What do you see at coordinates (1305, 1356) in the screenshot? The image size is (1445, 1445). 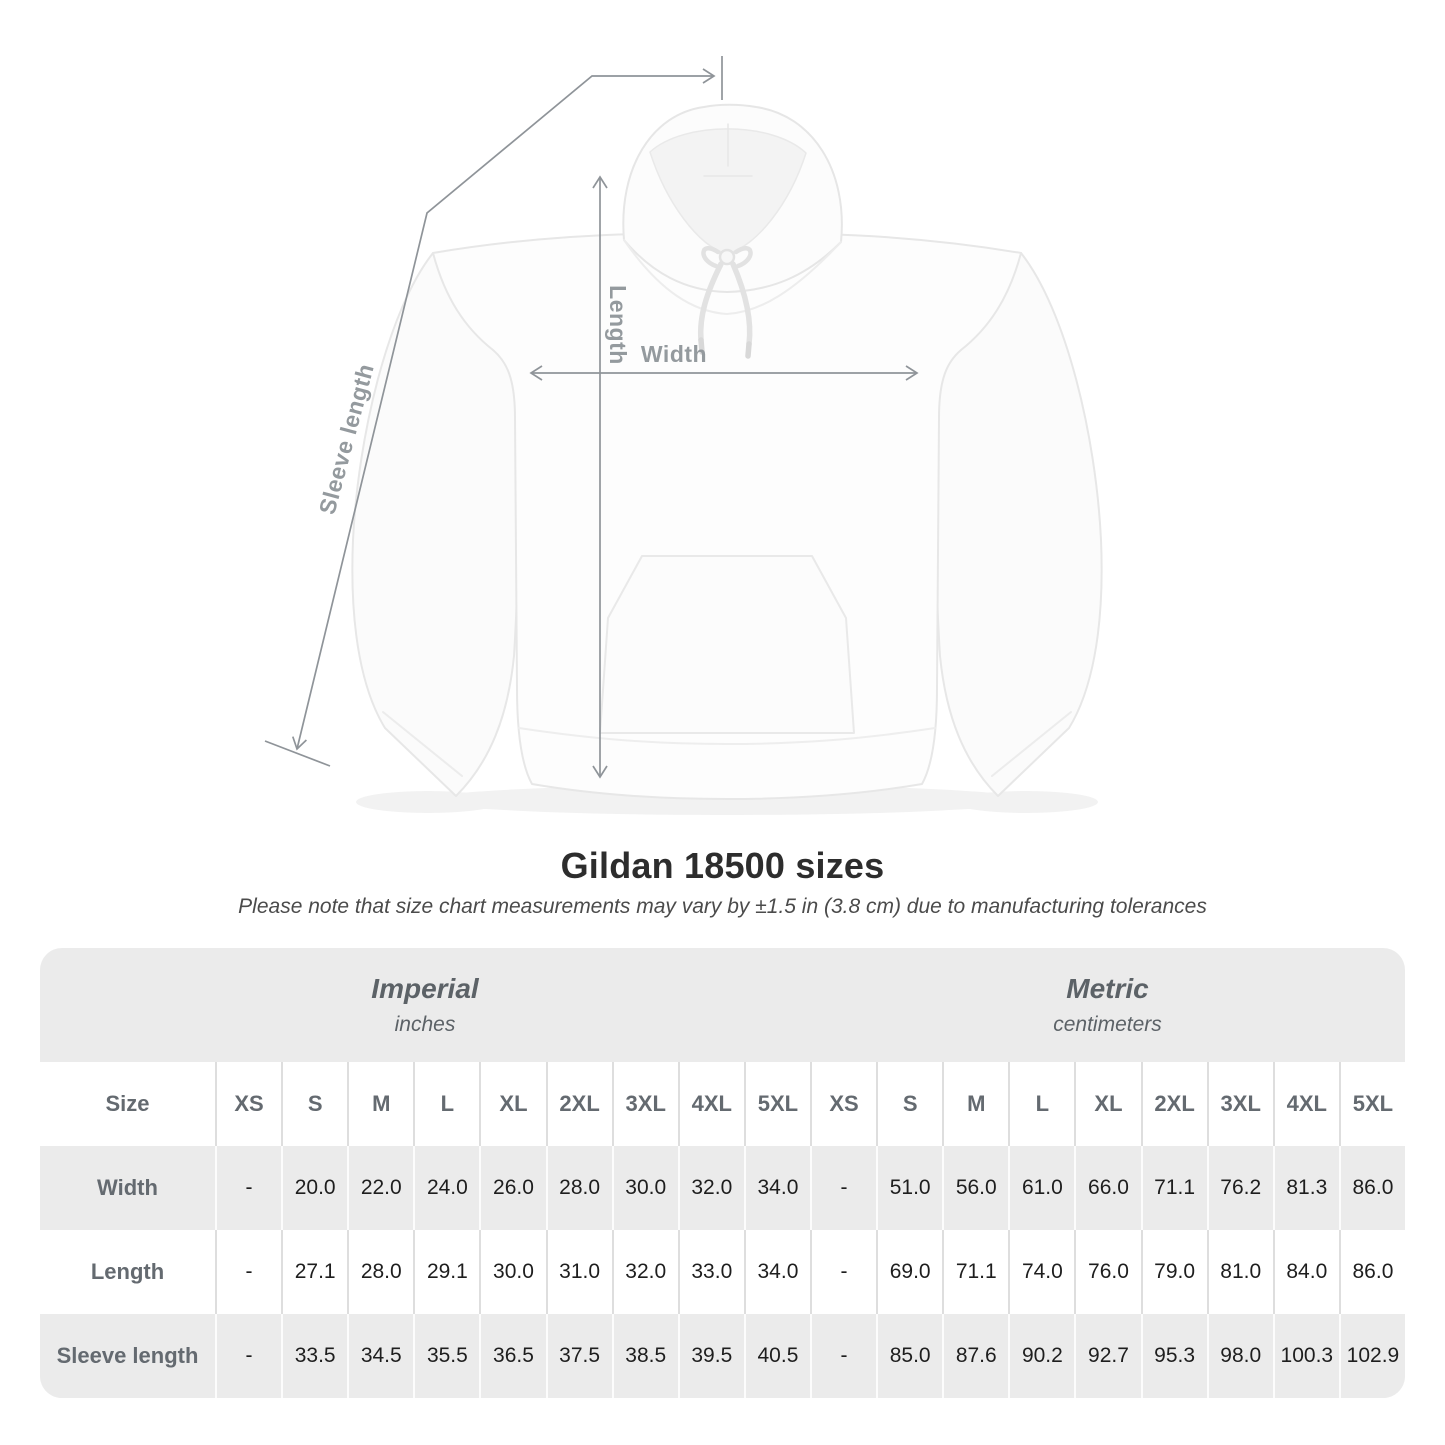 I see `value-cell: 100.3` at bounding box center [1305, 1356].